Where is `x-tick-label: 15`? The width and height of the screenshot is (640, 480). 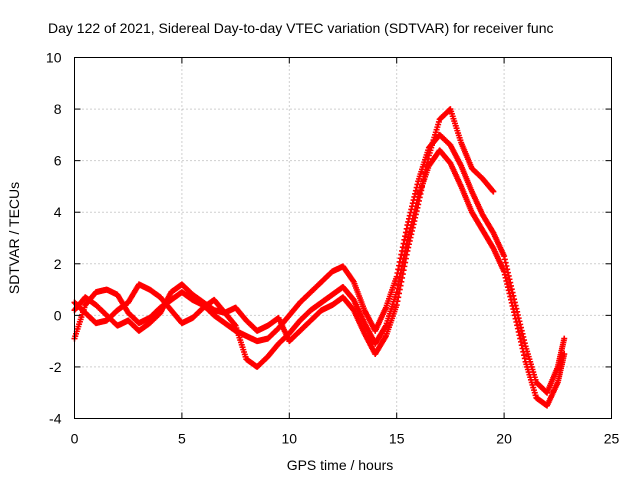 x-tick-label: 15 is located at coordinates (397, 439).